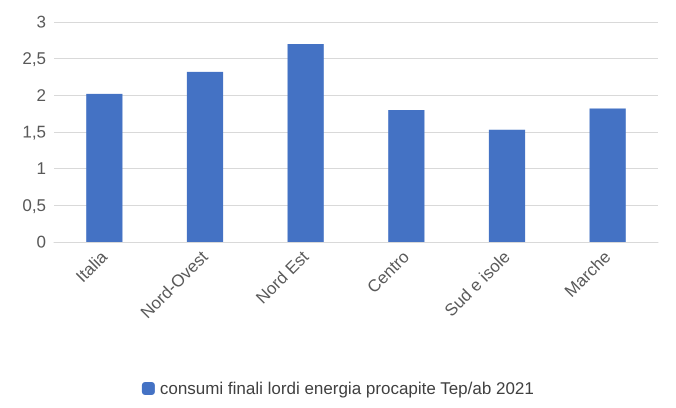 This screenshot has width=676, height=408. I want to click on y-tick-label: 1,5, so click(34, 132).